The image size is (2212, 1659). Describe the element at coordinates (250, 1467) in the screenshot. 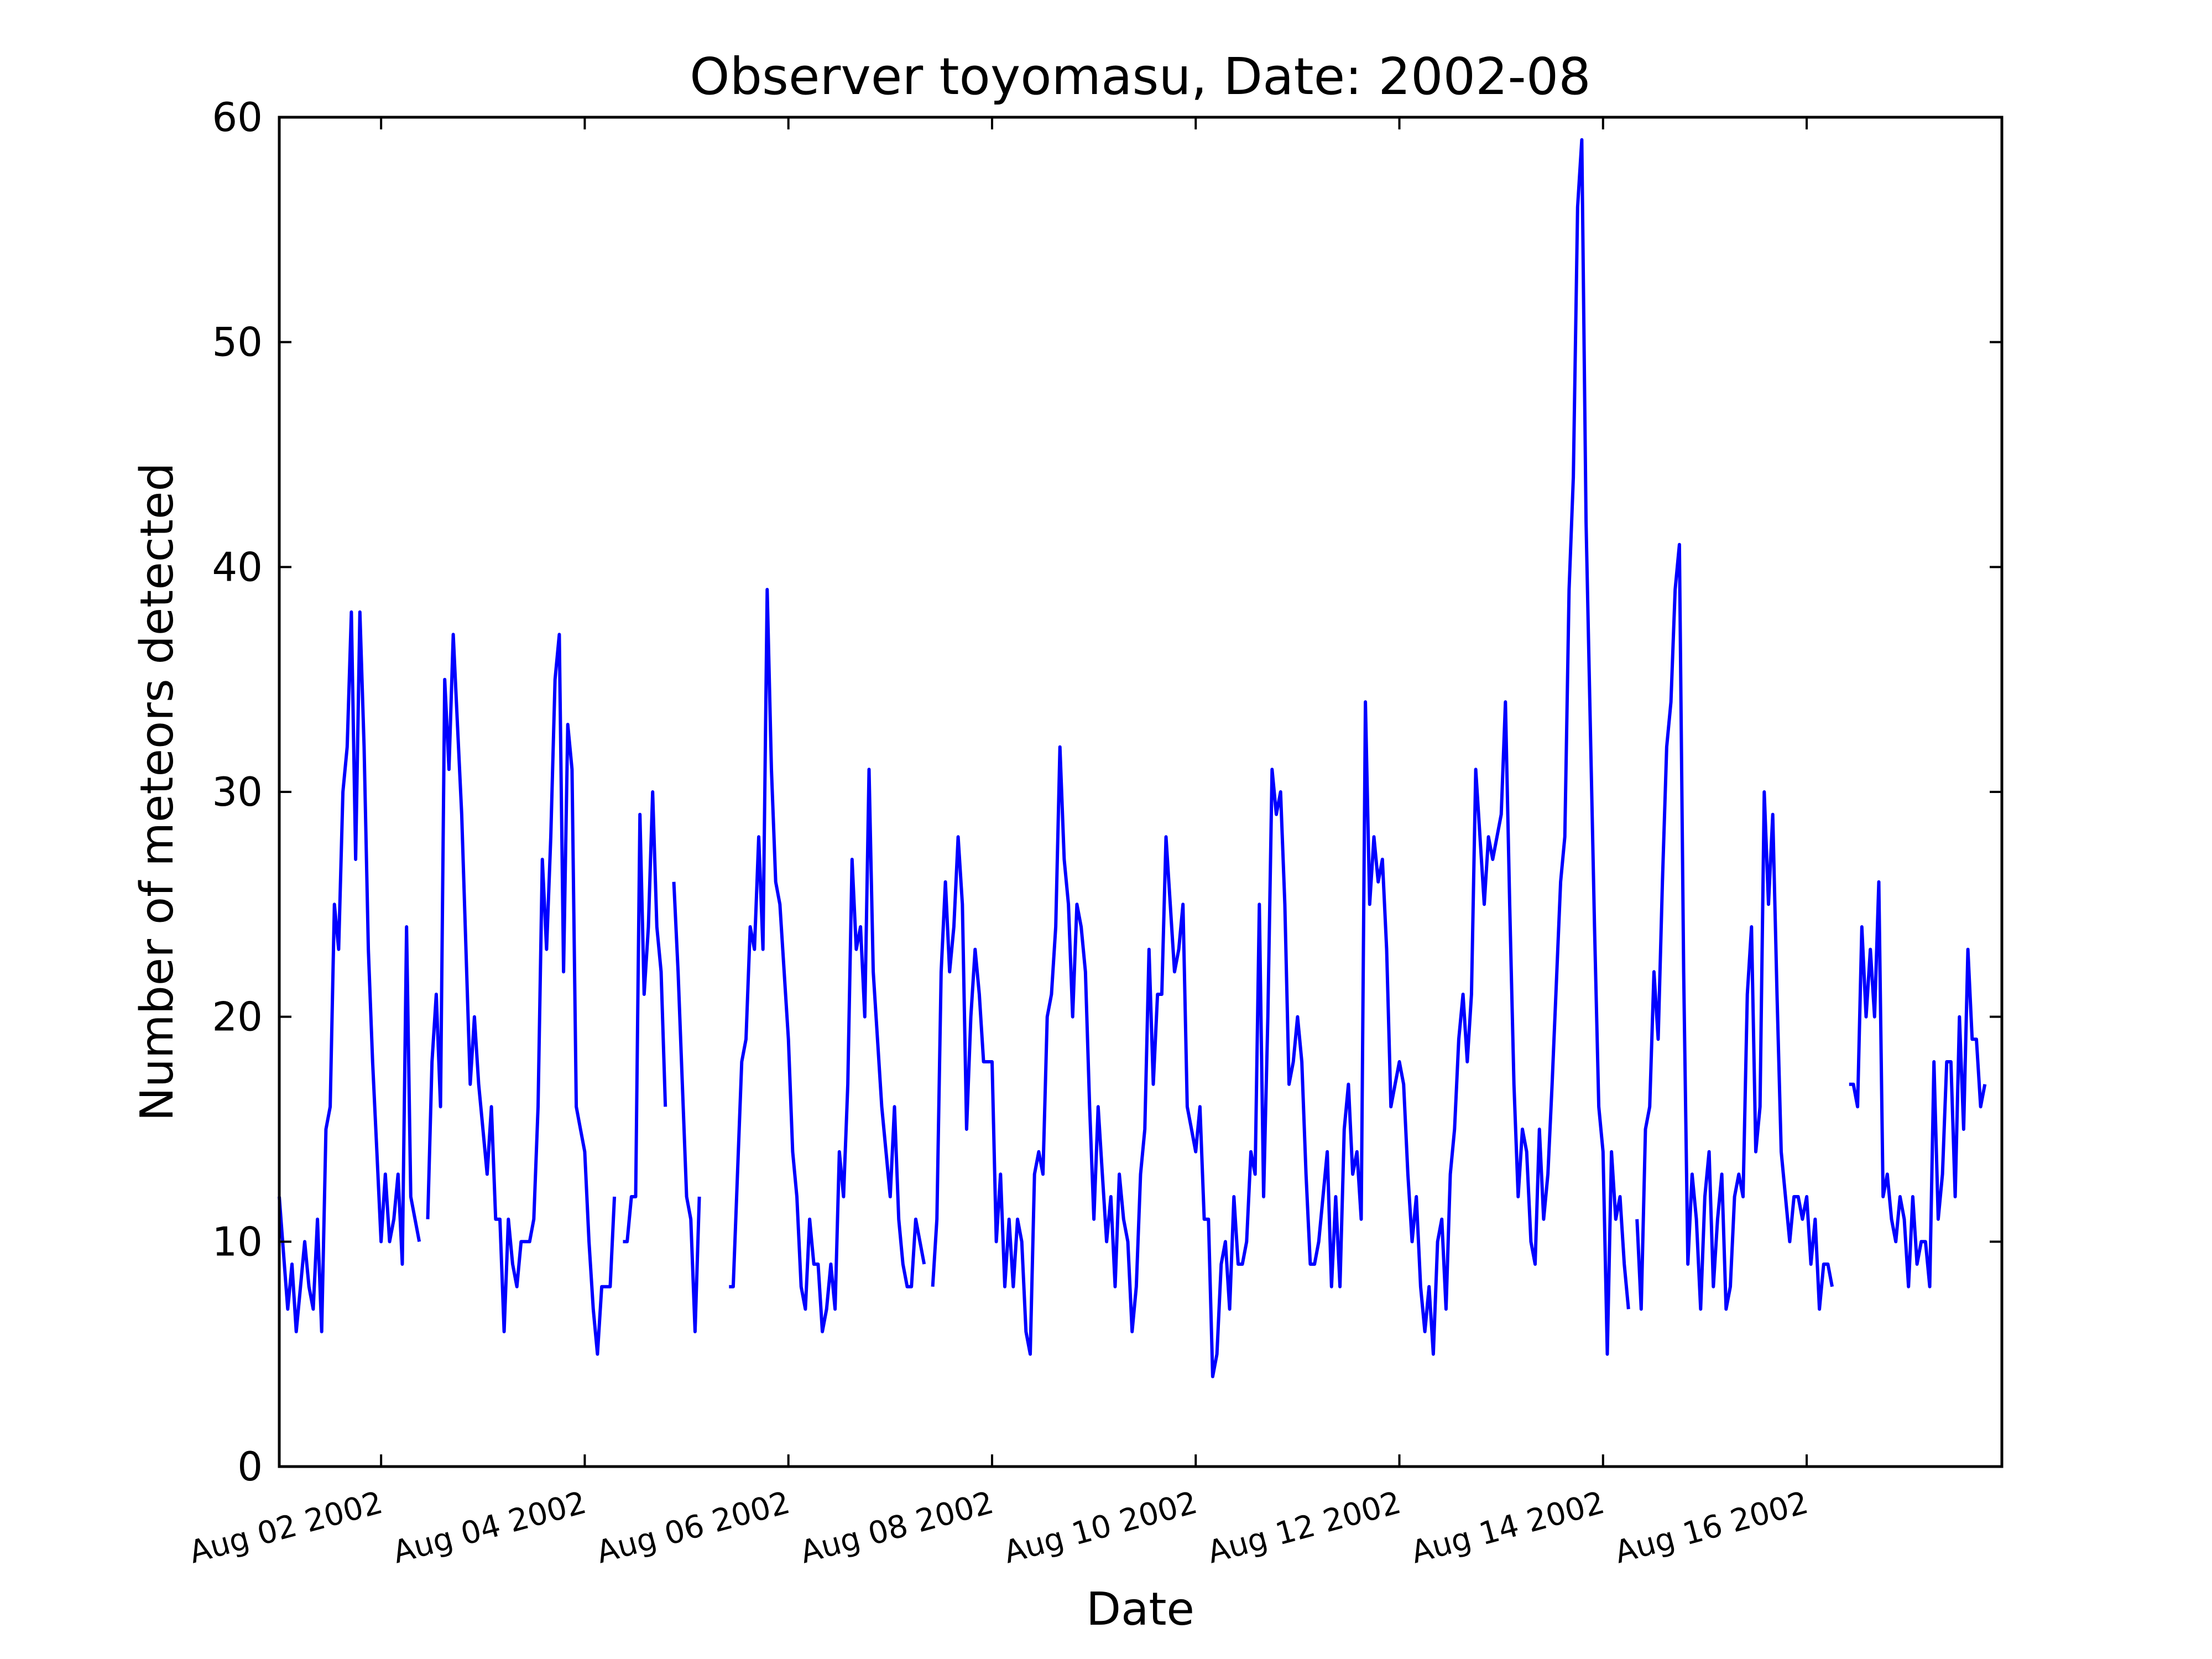

I see `y-tick-label: 0` at that location.